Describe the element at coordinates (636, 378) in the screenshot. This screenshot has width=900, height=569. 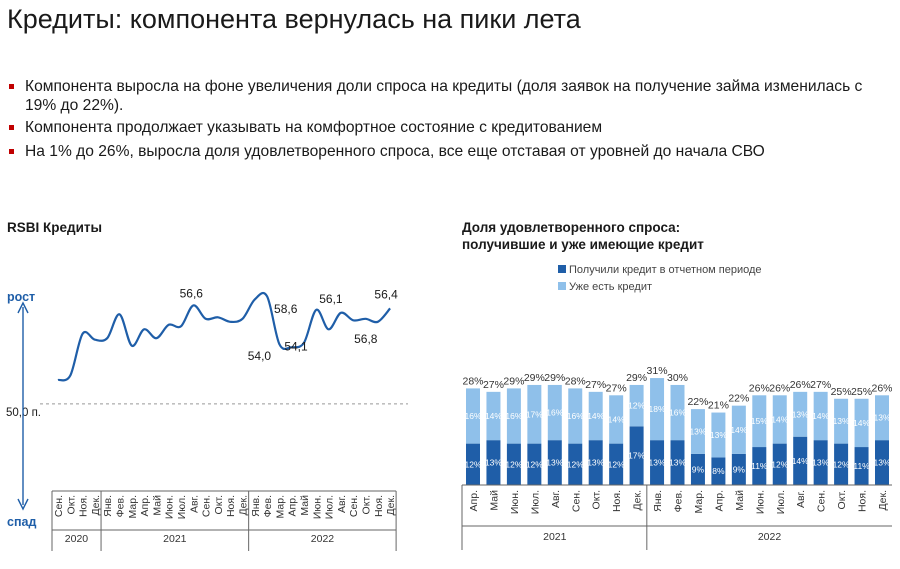
I see `bar-total-label: 29%` at that location.